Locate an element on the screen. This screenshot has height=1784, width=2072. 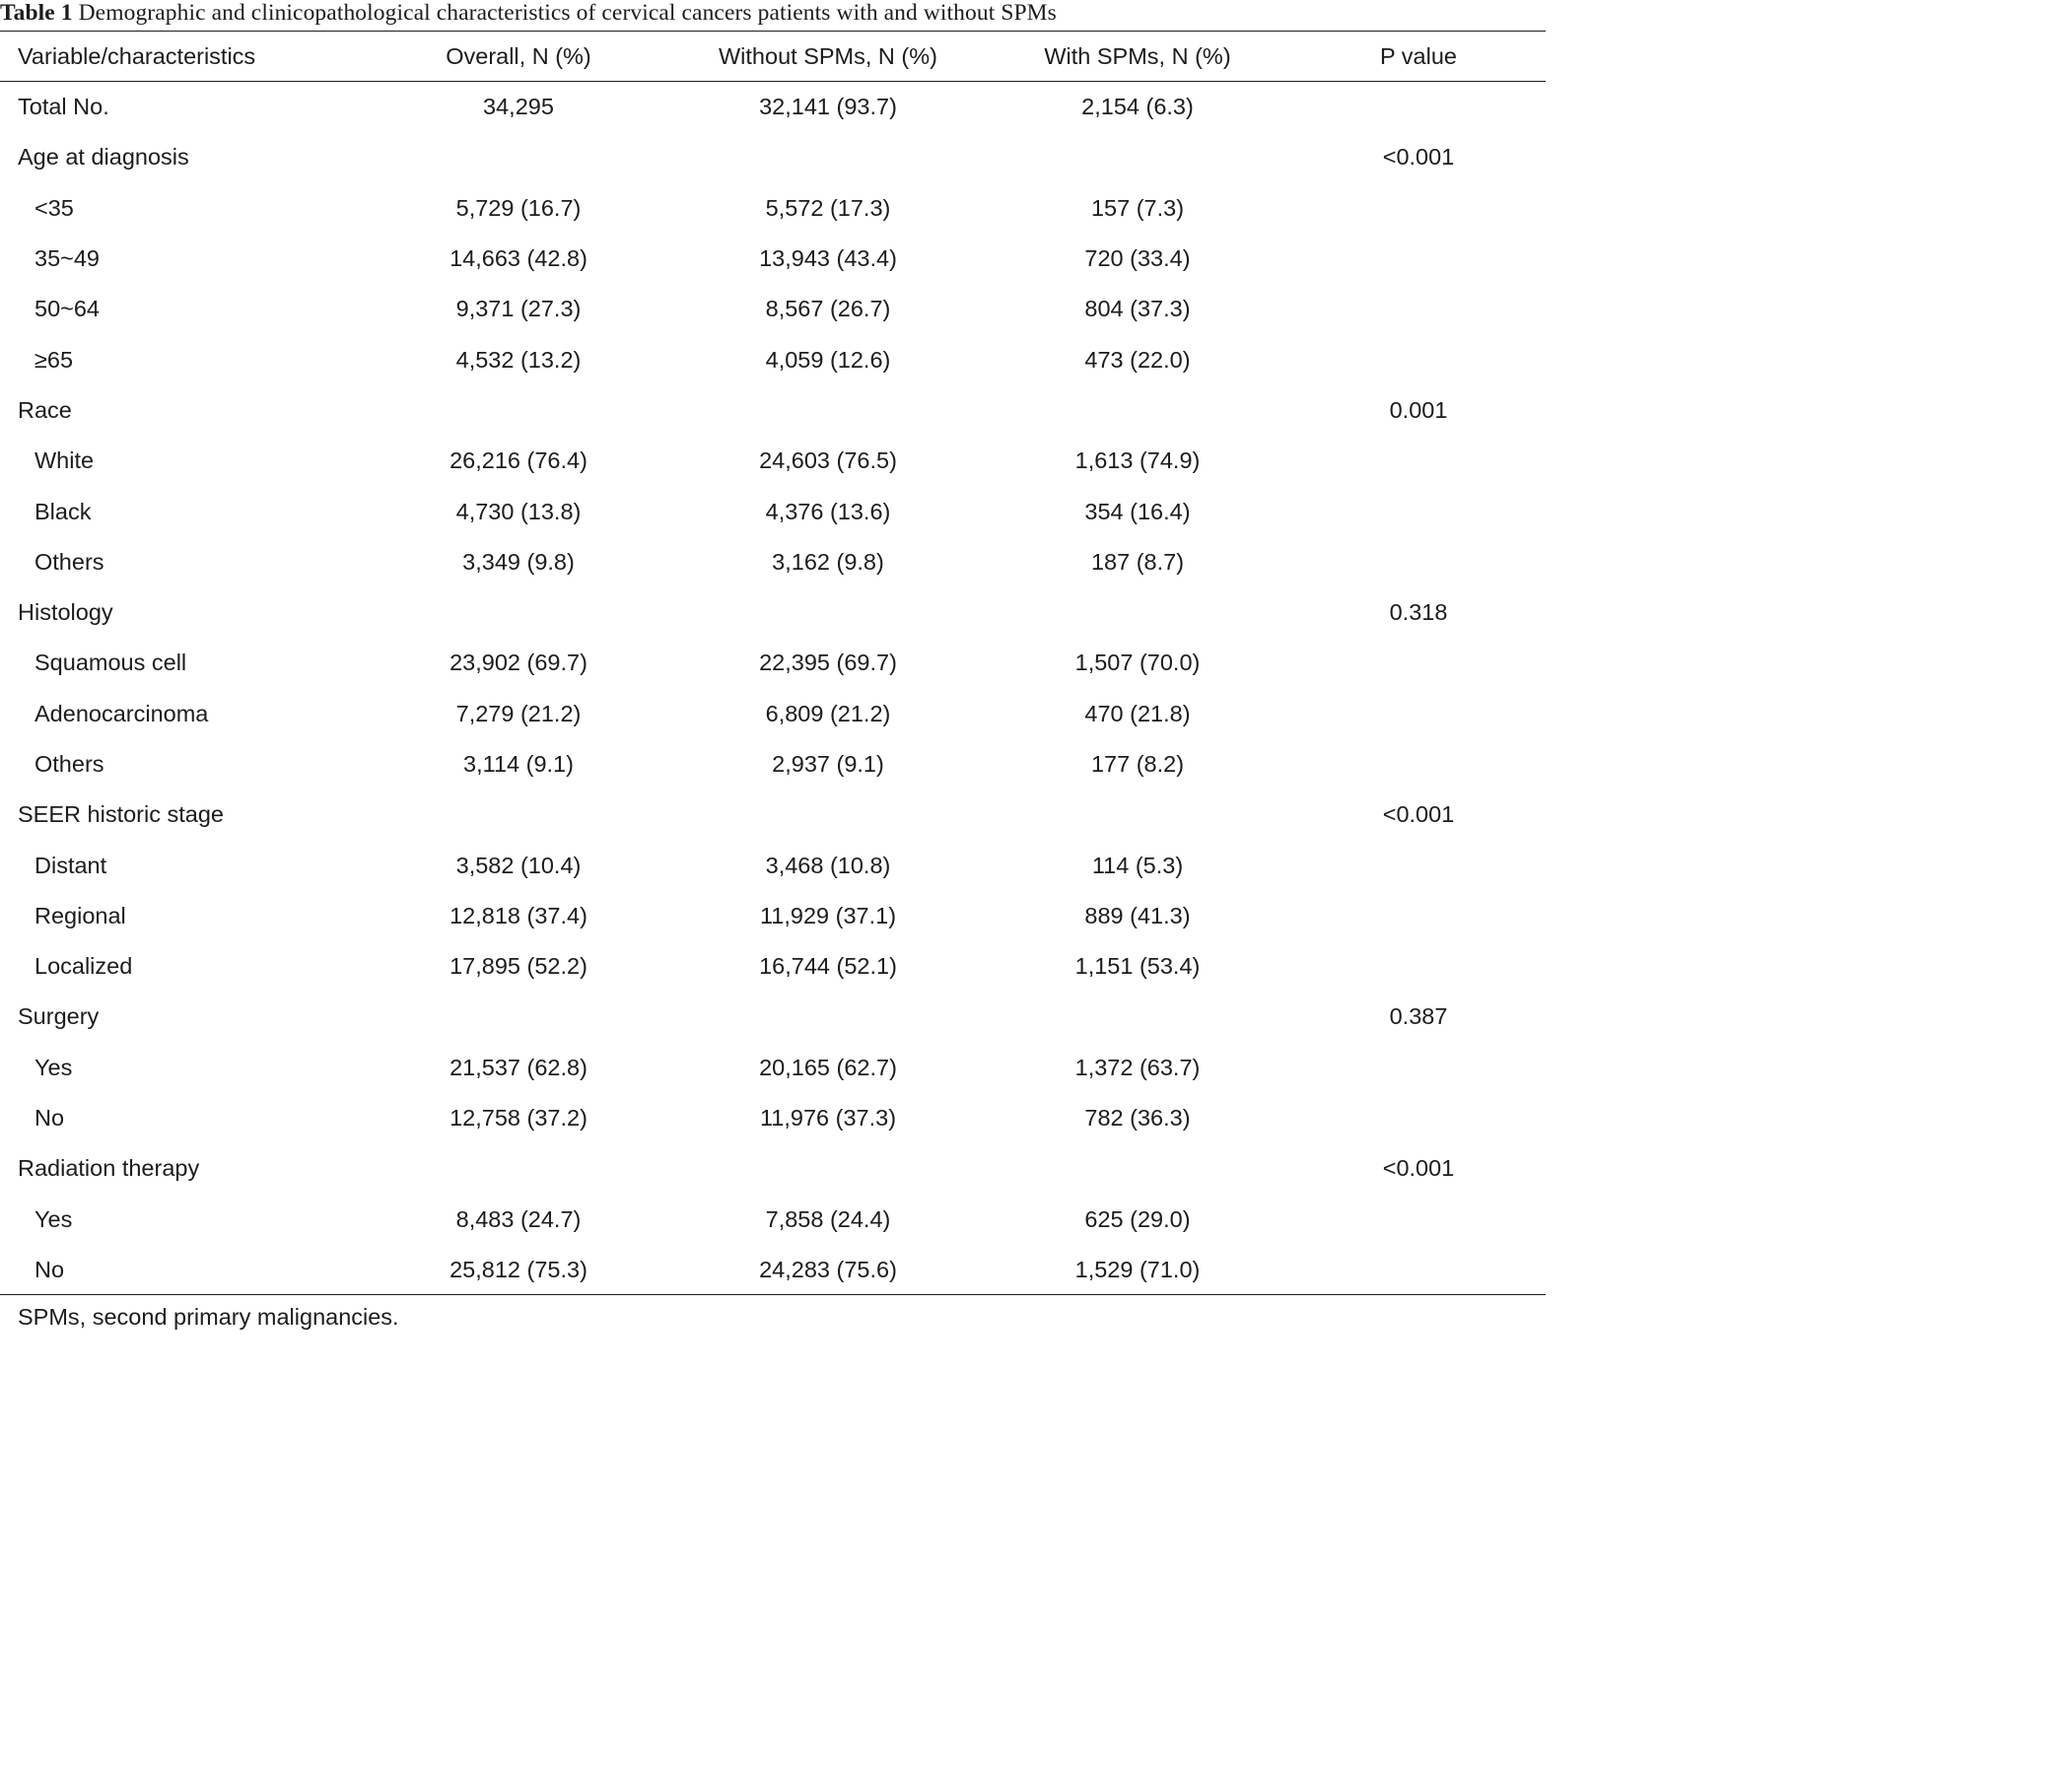
cell-variable: Localized is located at coordinates (84, 966).